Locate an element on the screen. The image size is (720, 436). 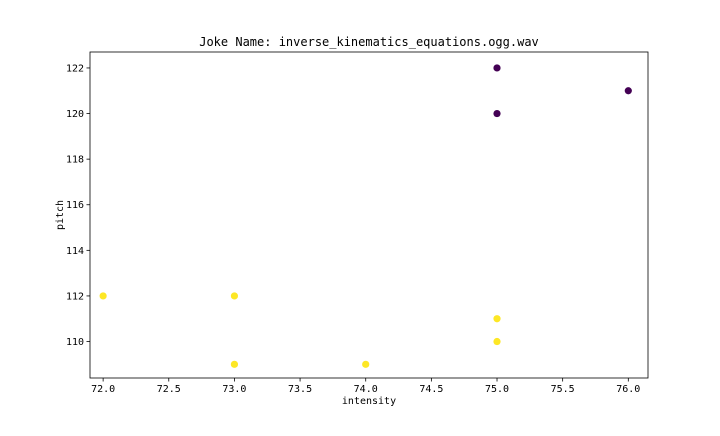
x-tick-label: 73.5 is located at coordinates (300, 389).